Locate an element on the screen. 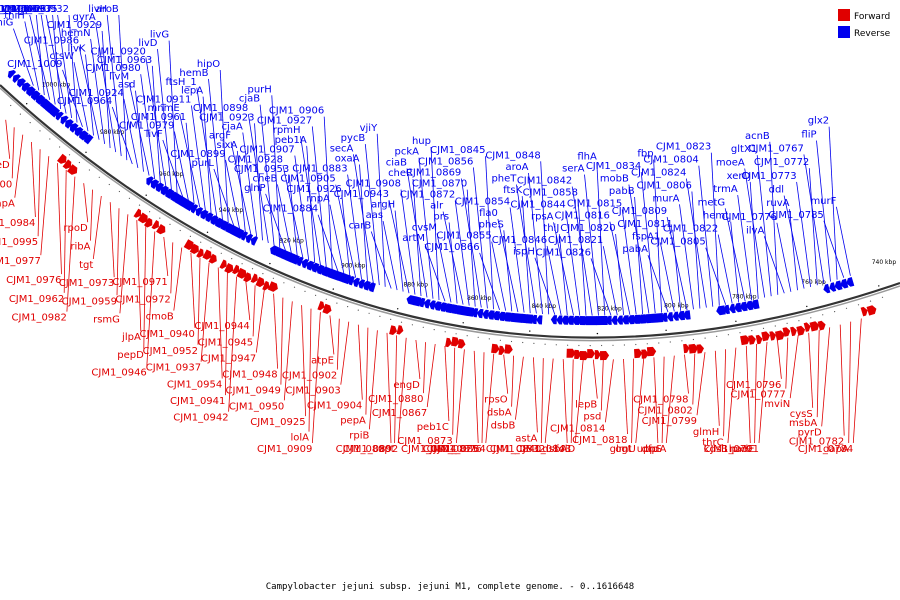 The height and width of the screenshot is (600, 900). forward-gene-label: CJM1_0880 is located at coordinates (395, 399).